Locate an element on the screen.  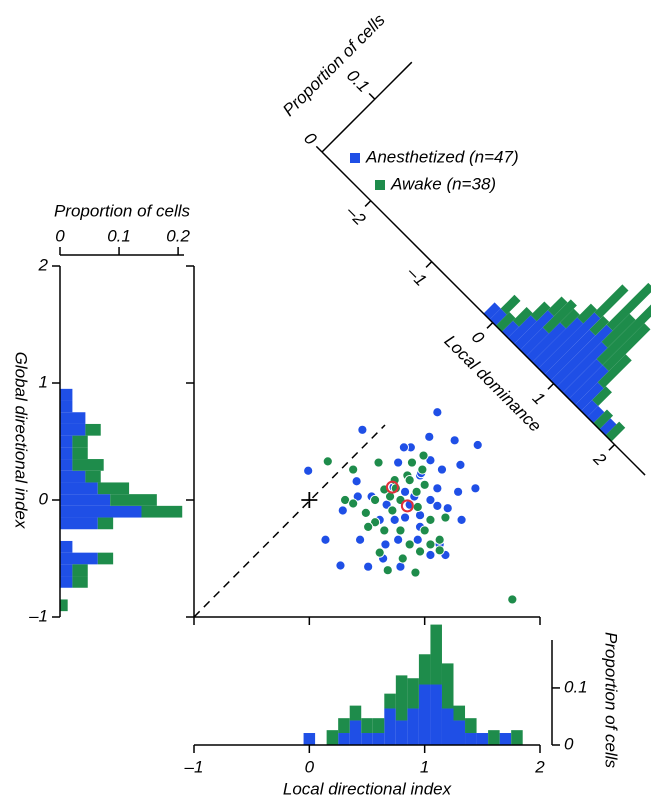
y-tick-label: –1 is located at coordinates (38, 615).